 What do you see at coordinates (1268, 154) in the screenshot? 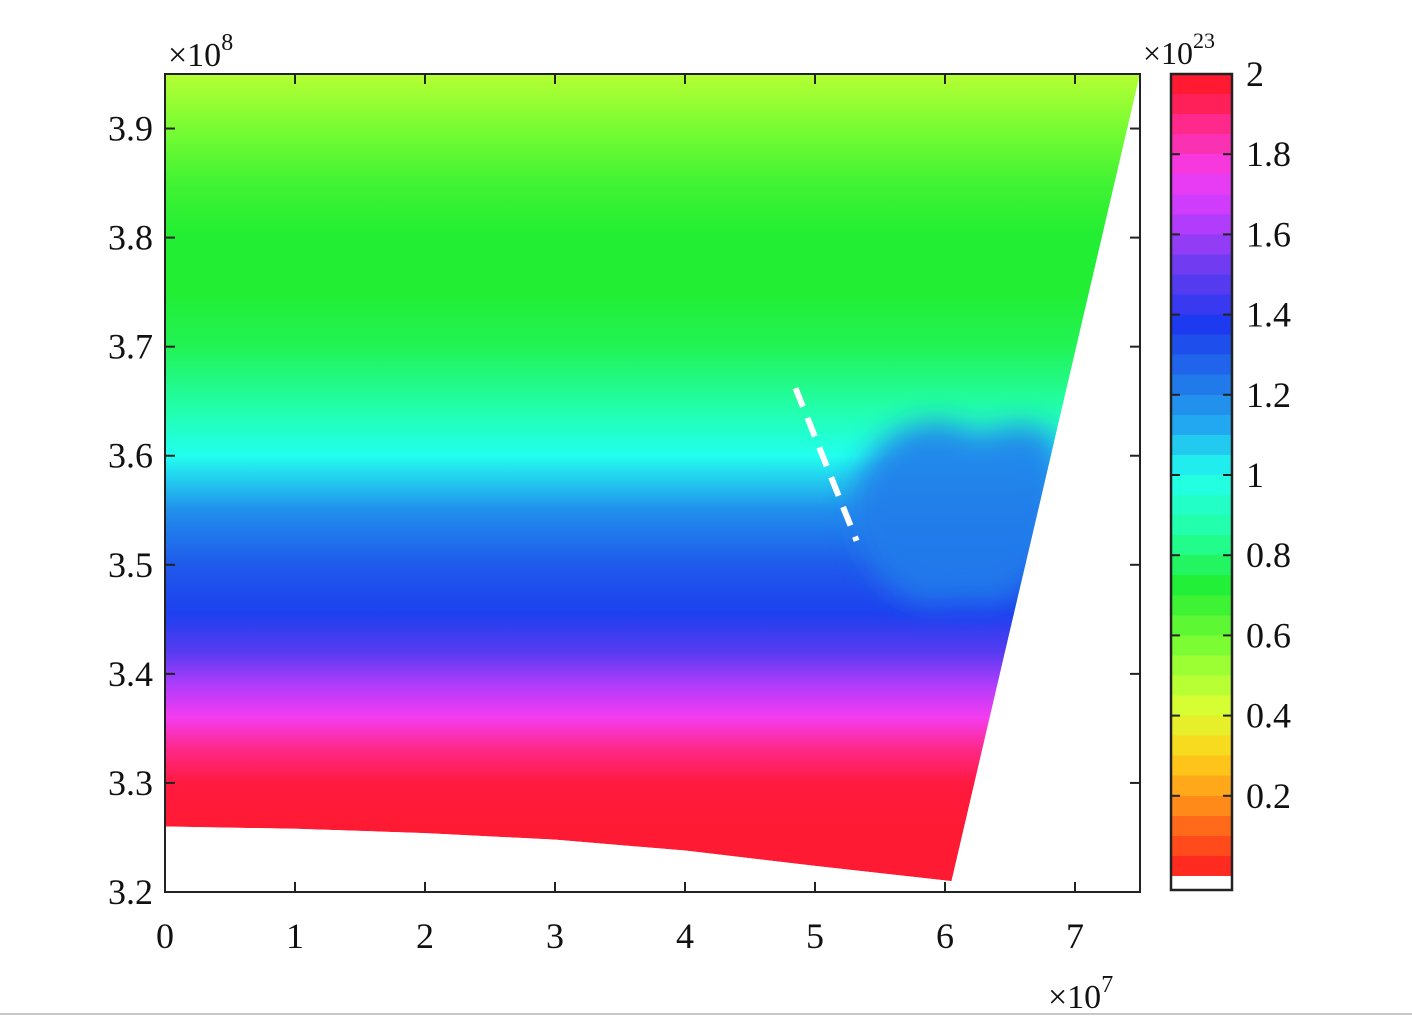
I see `colorbar-tick-label: 1.8` at bounding box center [1268, 154].